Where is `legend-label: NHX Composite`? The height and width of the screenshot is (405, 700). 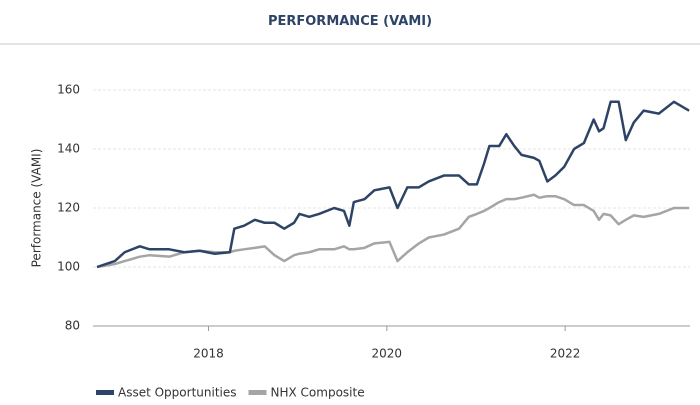
legend-label: NHX Composite is located at coordinates (318, 393).